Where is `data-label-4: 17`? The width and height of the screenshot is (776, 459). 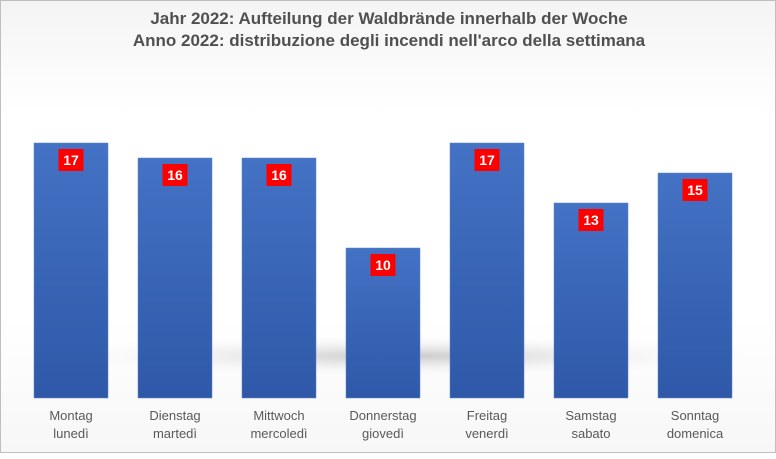
data-label-4: 17 is located at coordinates (487, 160).